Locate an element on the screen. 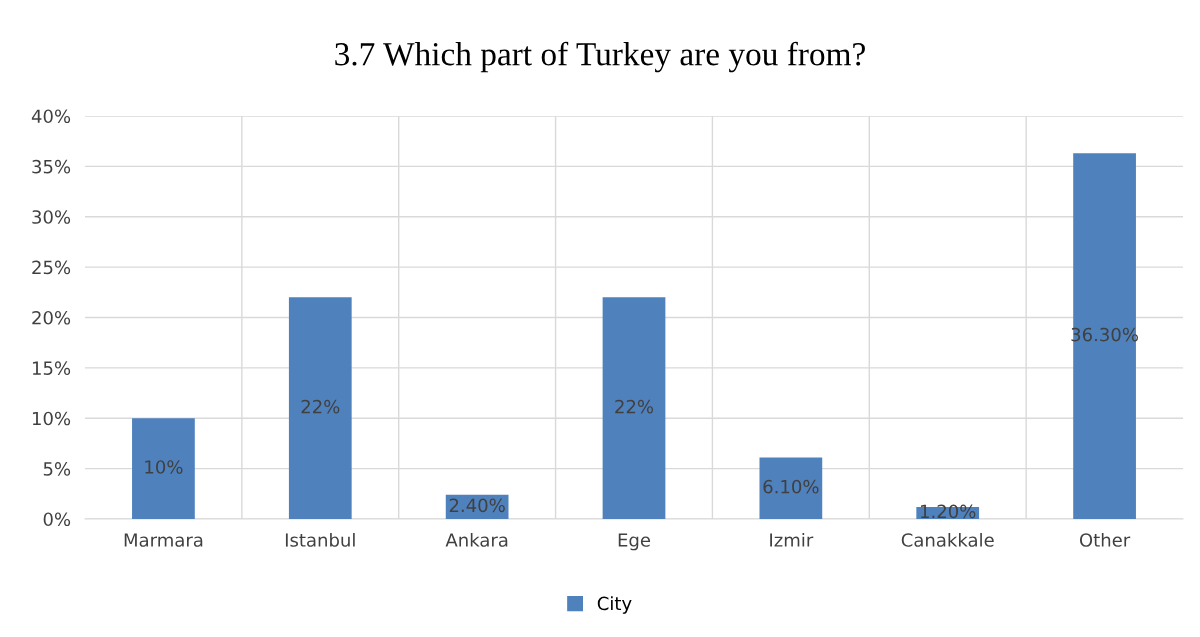 This screenshot has height=637, width=1200. y-tick-label: 25% is located at coordinates (51, 267).